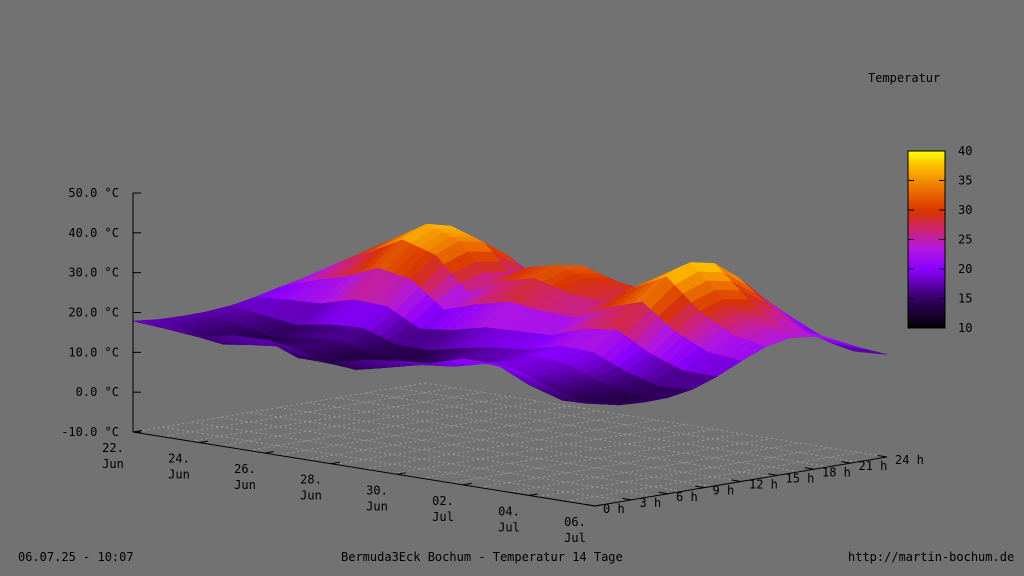 This screenshot has width=1024, height=576. Describe the element at coordinates (904, 78) in the screenshot. I see `colorbar-title: Temperatur` at that location.